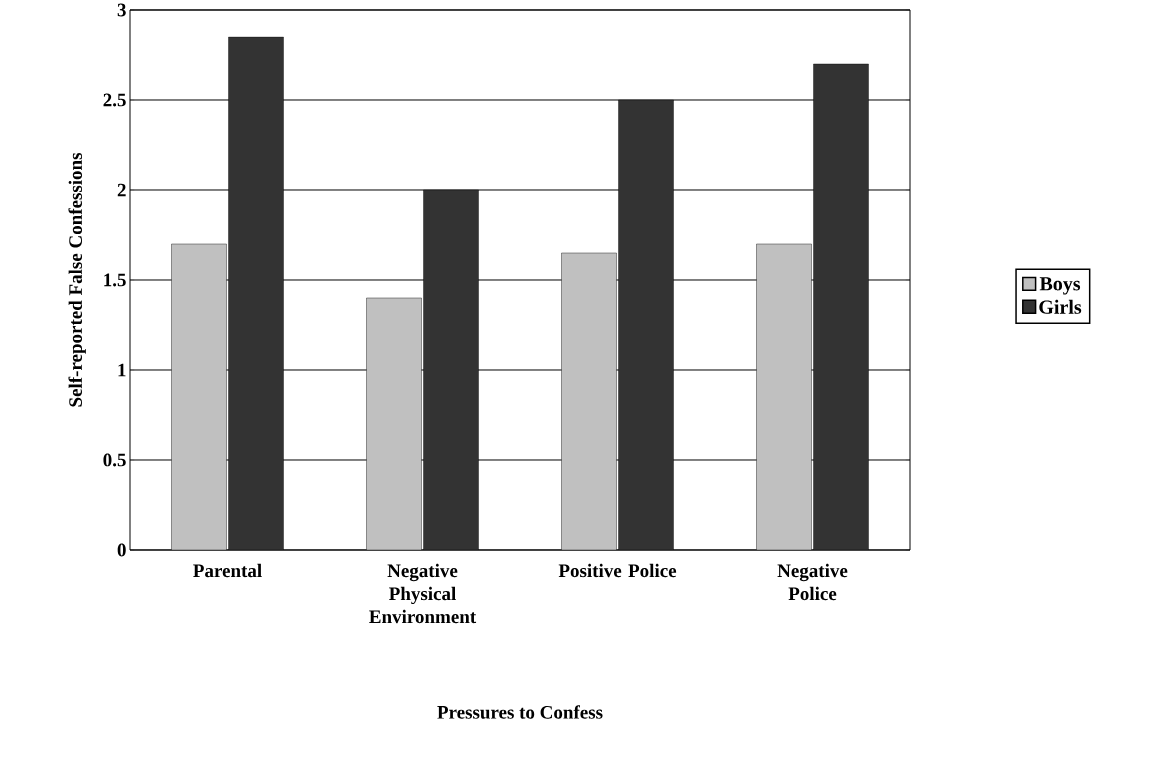 This screenshot has height=768, width=1157. I want to click on y-tick-label: 3, so click(121, 10).